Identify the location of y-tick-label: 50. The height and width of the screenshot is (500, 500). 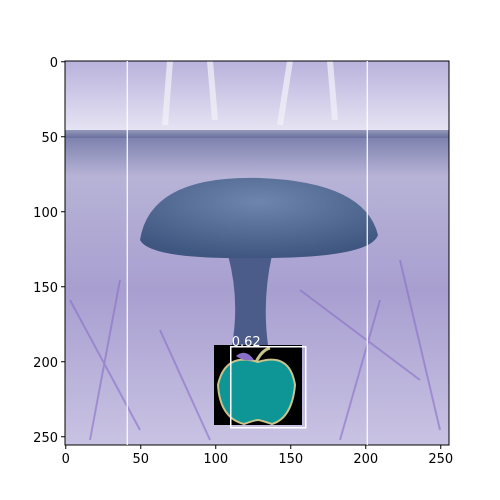
(49, 138).